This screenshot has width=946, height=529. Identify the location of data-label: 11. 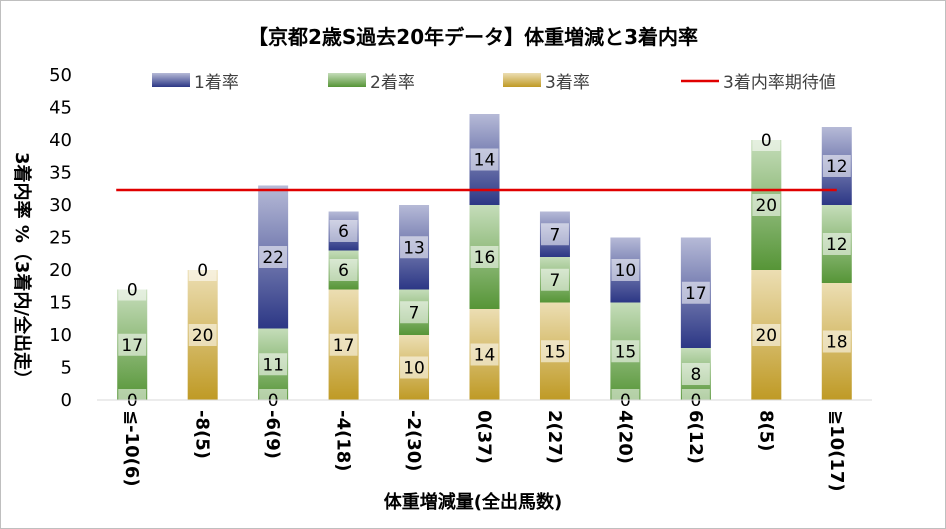
(273, 365).